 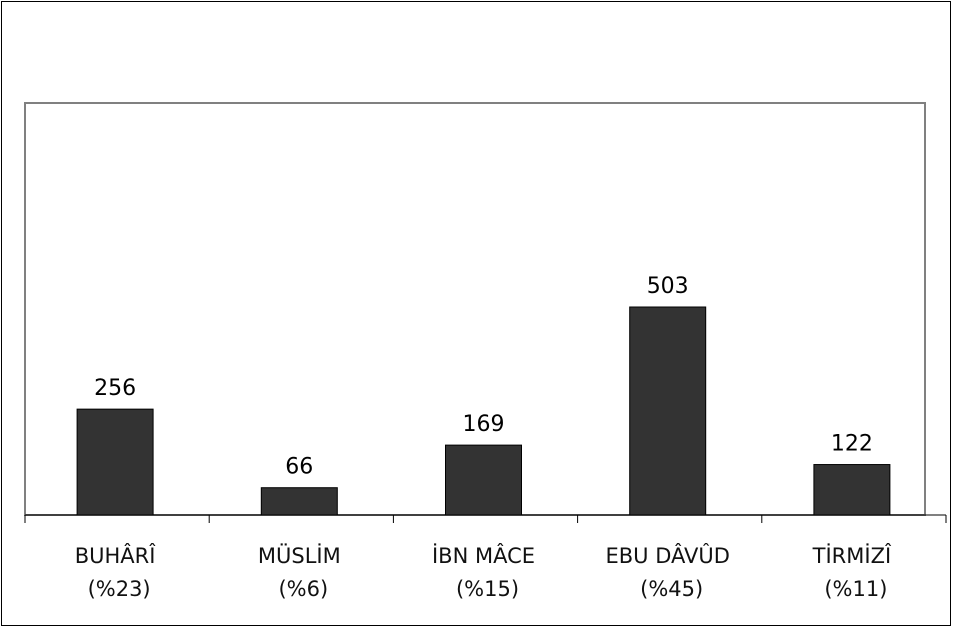 What do you see at coordinates (855, 589) in the screenshot?
I see `percent-label: (%11)` at bounding box center [855, 589].